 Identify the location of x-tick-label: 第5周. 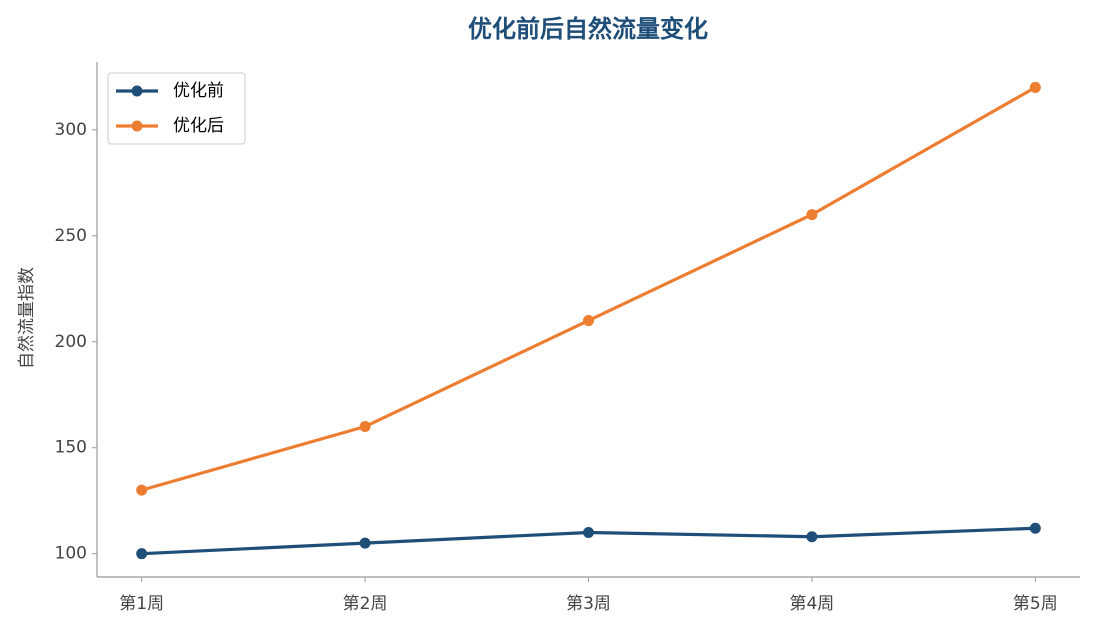
(1035, 604).